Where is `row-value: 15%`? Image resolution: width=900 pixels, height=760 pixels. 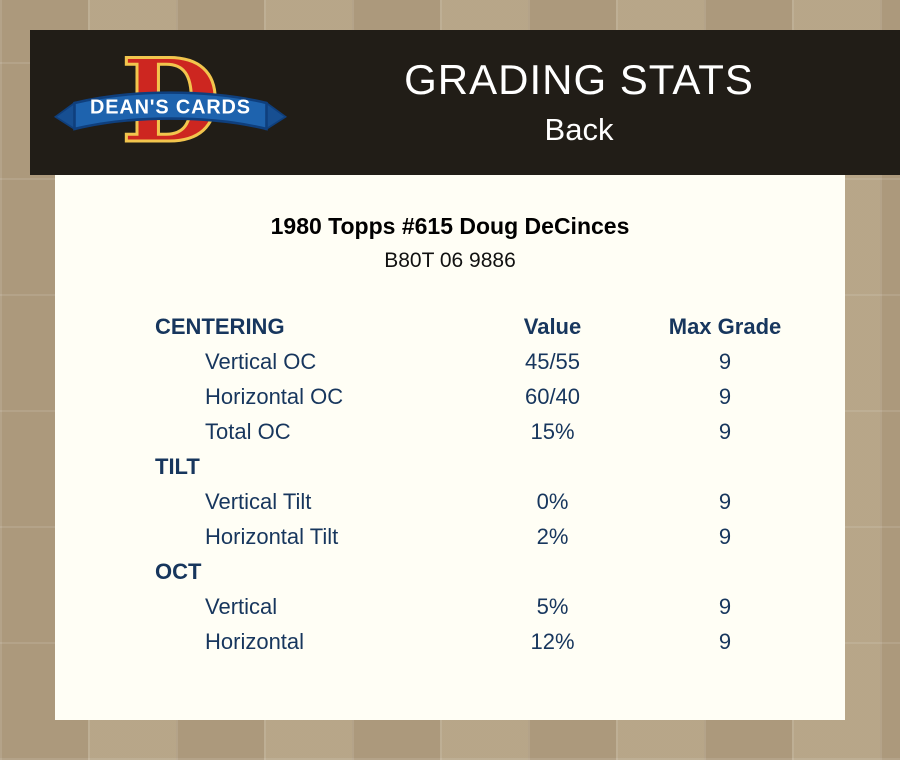 row-value: 15% is located at coordinates (552, 431).